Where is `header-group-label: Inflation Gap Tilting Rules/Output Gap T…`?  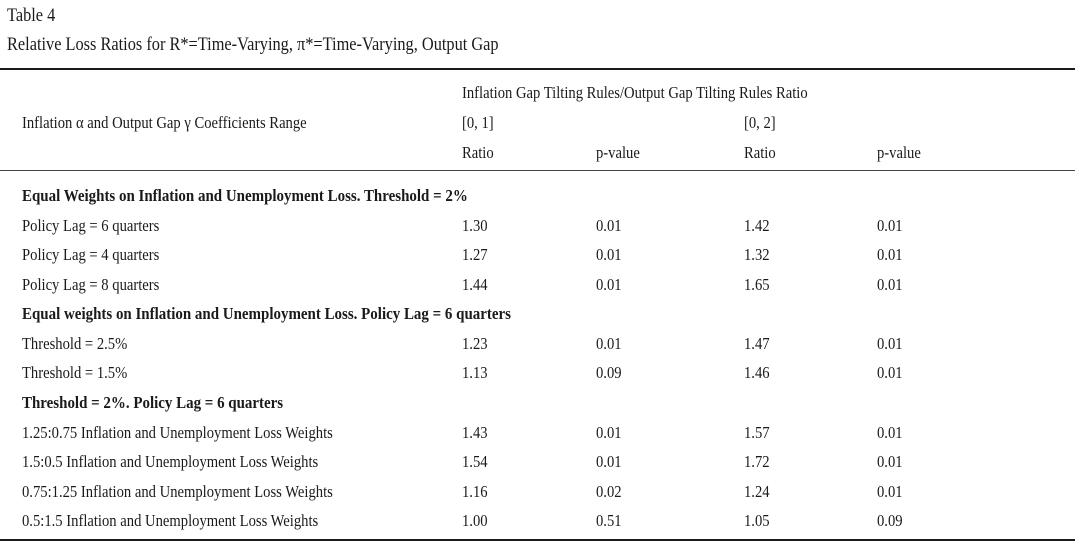
header-group-label: Inflation Gap Tilting Rules/Output Gap T… is located at coordinates (635, 92).